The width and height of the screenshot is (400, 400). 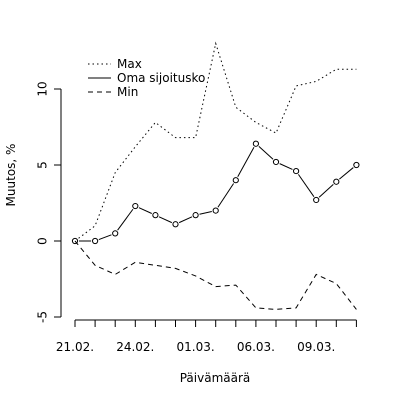 I want to click on x-tick-label: 21.02., so click(x=75, y=347).